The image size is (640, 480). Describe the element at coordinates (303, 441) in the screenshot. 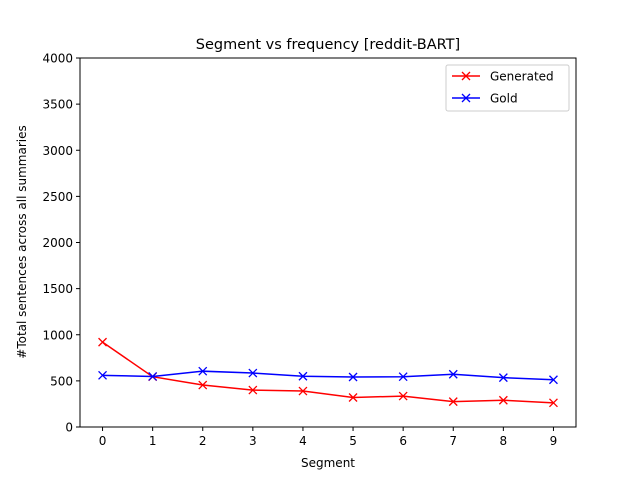

I see `x-tick-label: 4` at that location.